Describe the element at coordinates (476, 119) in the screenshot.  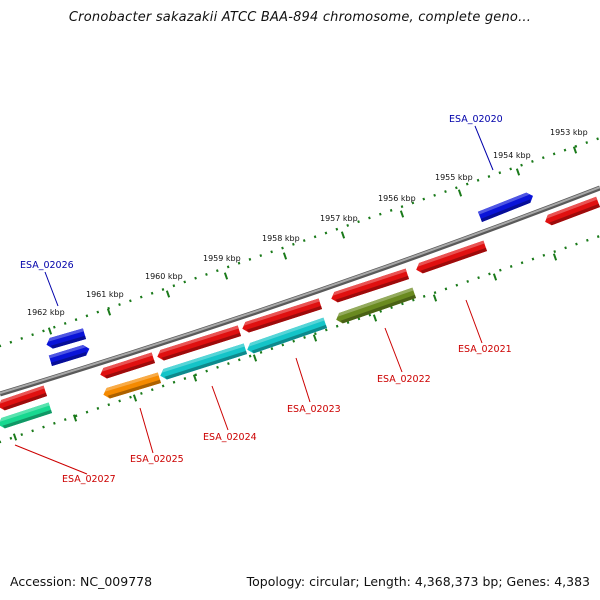
I see `gene-label-esa-02020: ESA_02020` at that location.